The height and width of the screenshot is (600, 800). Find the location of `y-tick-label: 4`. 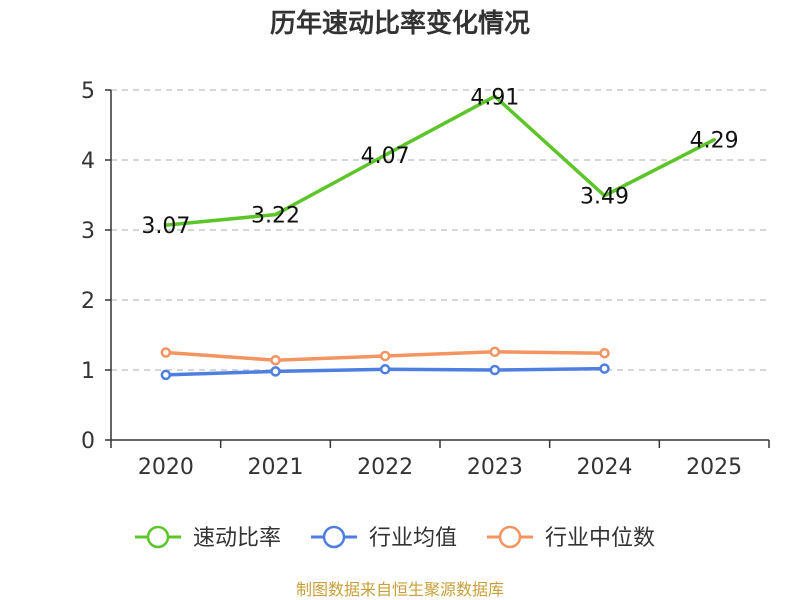

y-tick-label: 4 is located at coordinates (88, 161).